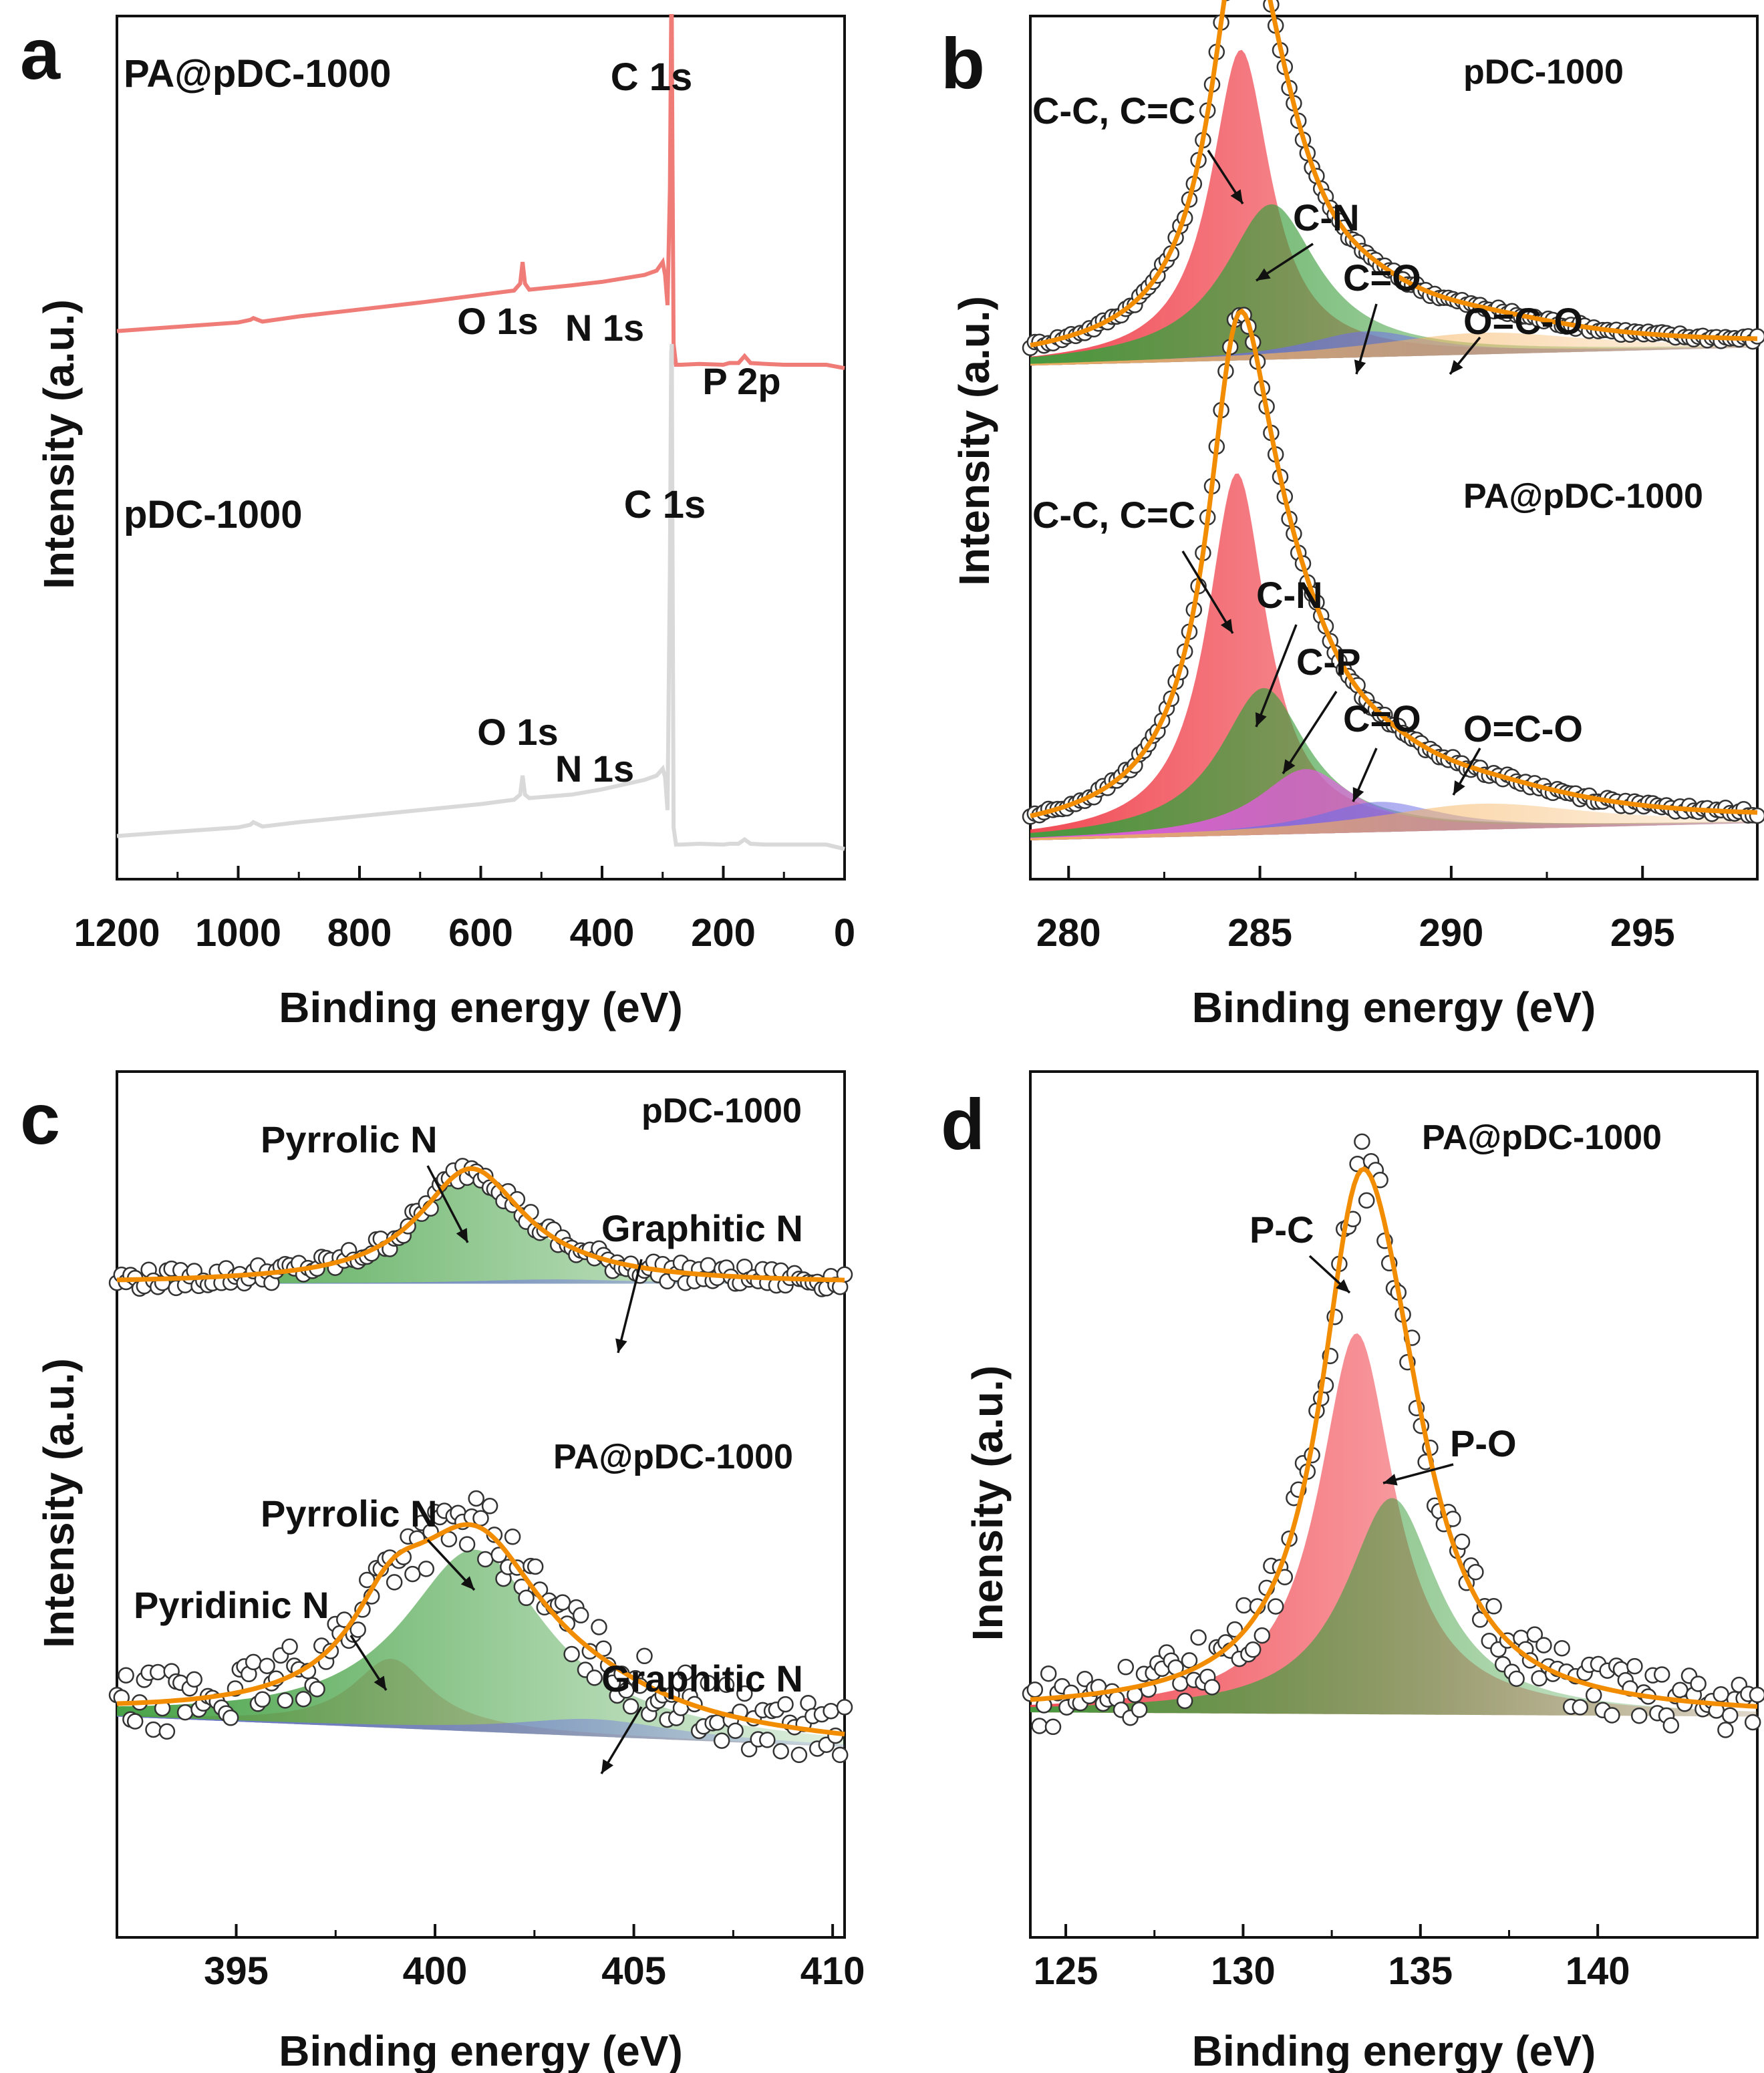 The width and height of the screenshot is (1764, 2073). What do you see at coordinates (963, 1124) in the screenshot?
I see `panel-letter: d` at bounding box center [963, 1124].